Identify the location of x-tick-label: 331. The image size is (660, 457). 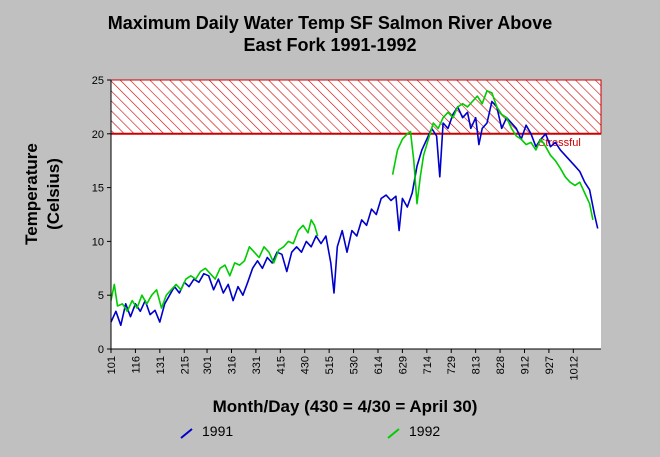
(257, 365).